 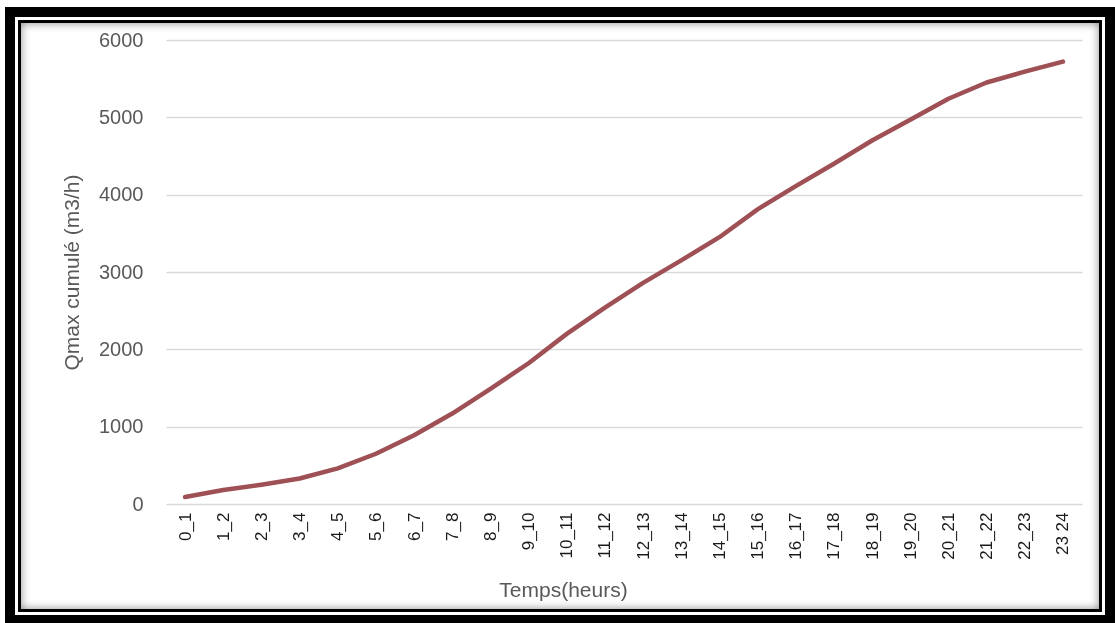 What do you see at coordinates (567, 535) in the screenshot?
I see `x-tick-label: 10_11` at bounding box center [567, 535].